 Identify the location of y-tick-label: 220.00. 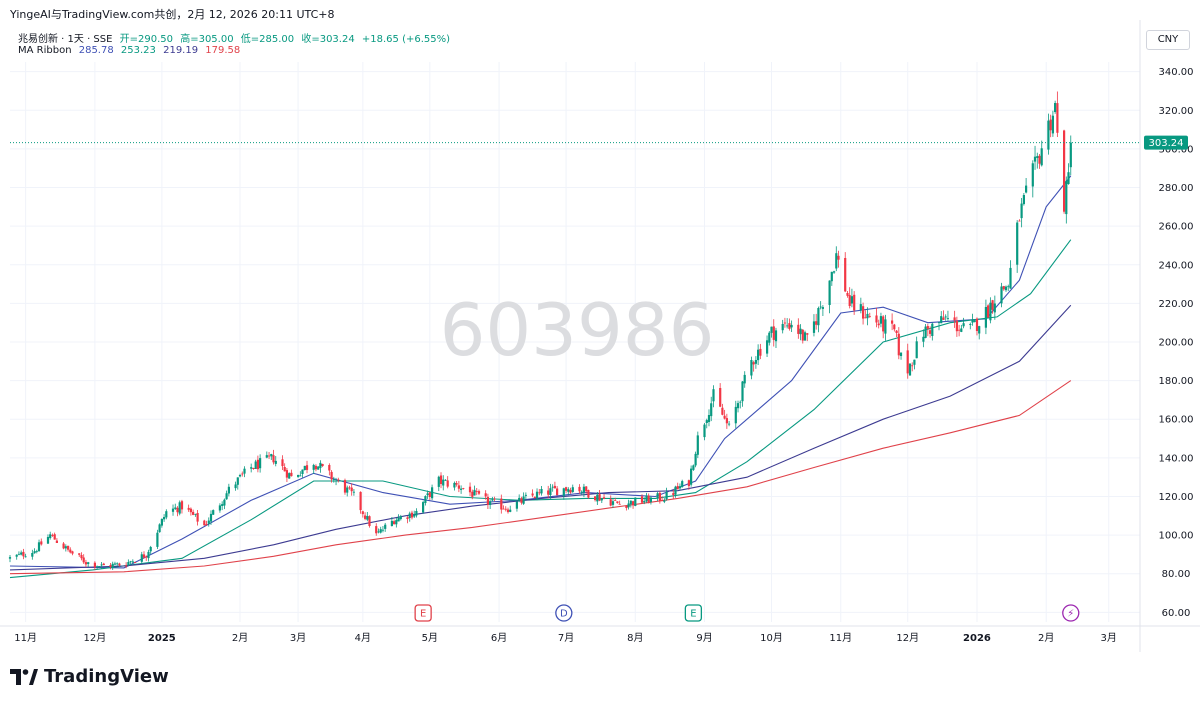
(1176, 304).